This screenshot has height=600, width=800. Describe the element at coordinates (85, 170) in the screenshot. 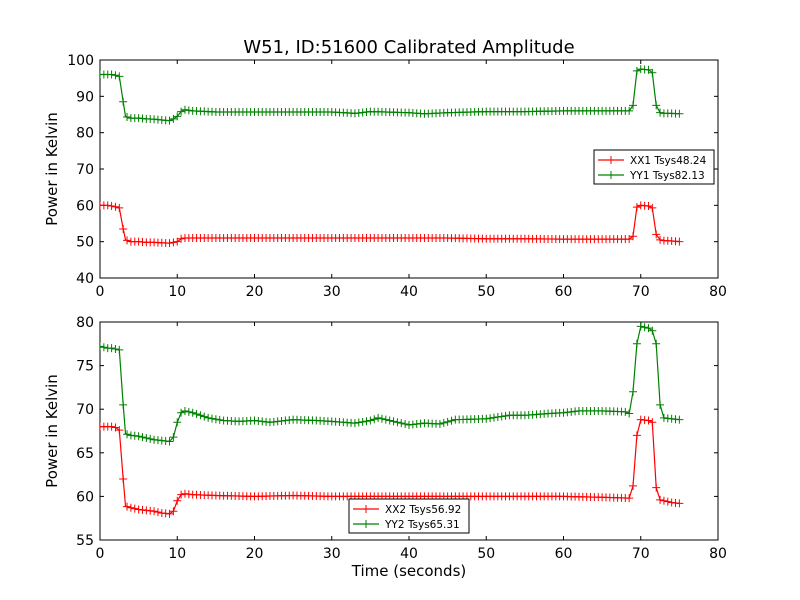

I see `y-tick-label: 70` at that location.